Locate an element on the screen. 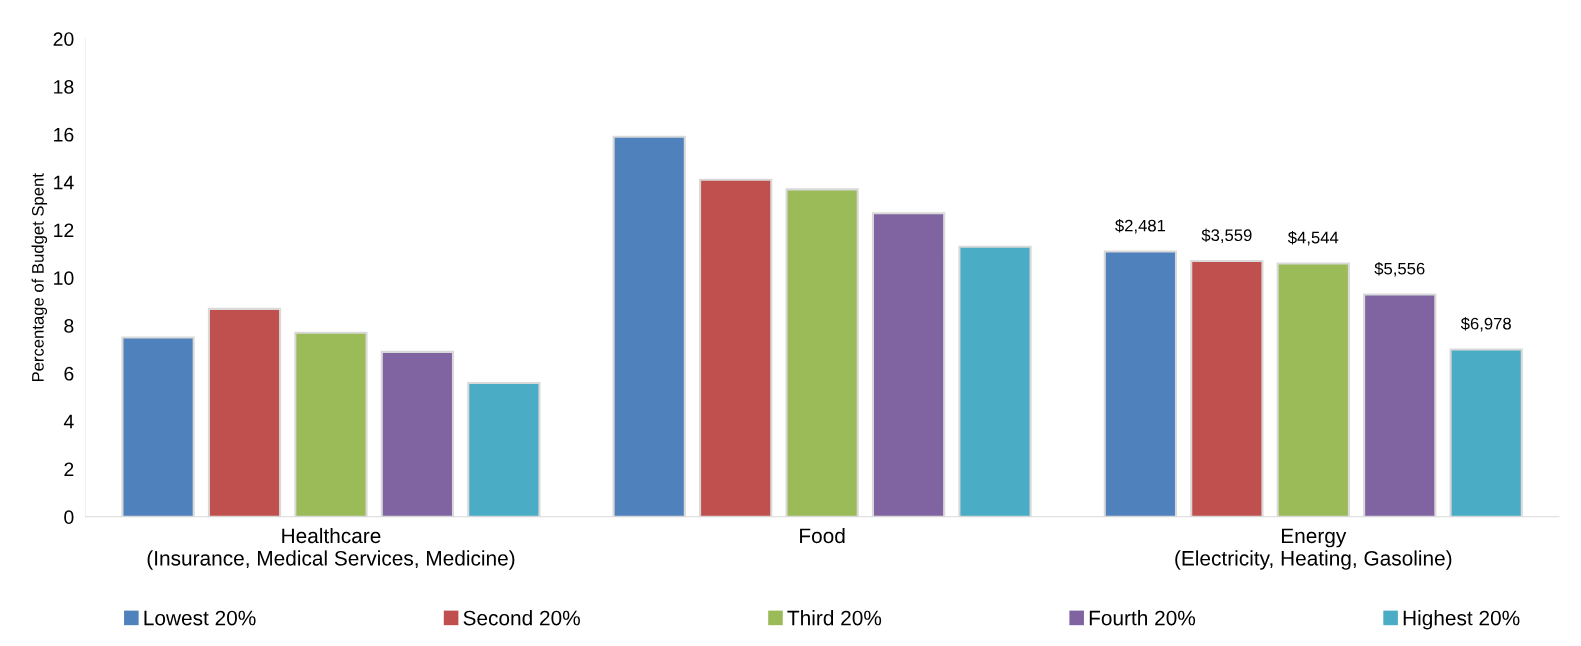 The image size is (1581, 646). y-tick-label: 6 is located at coordinates (69, 373).